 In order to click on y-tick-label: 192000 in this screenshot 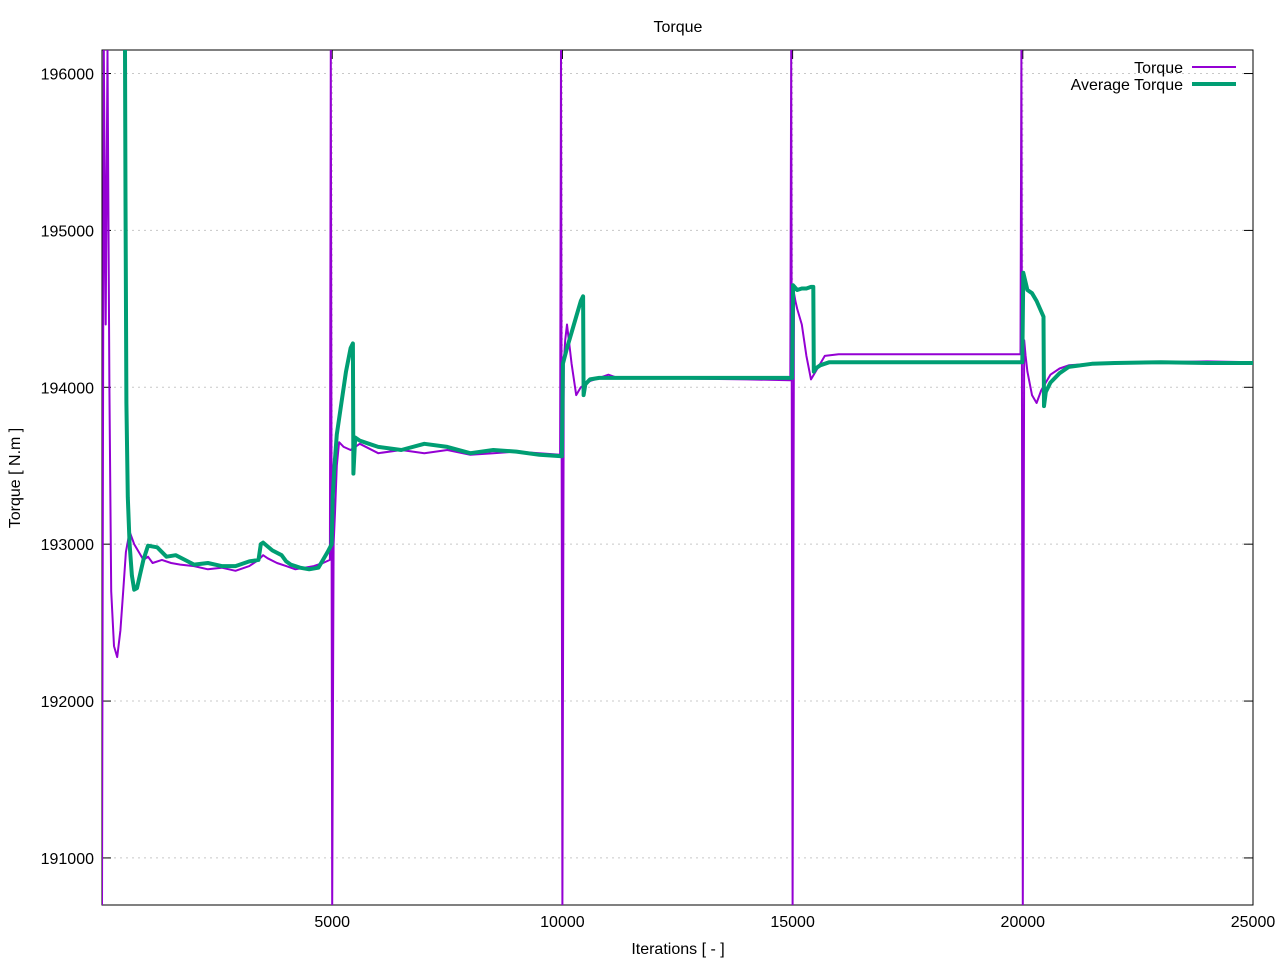, I will do `click(67, 702)`.